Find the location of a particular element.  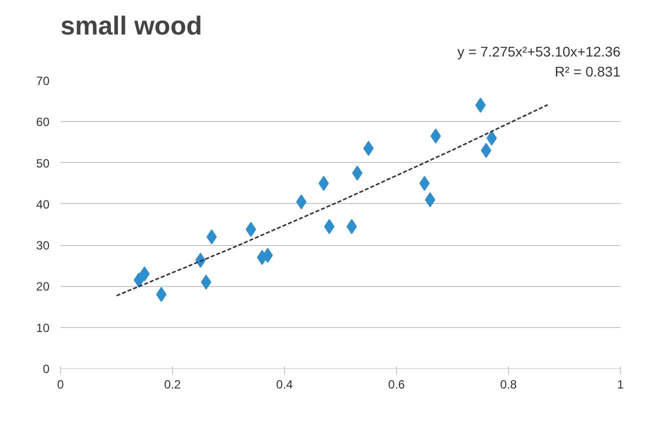

x-tick-label: 0 is located at coordinates (60, 385).